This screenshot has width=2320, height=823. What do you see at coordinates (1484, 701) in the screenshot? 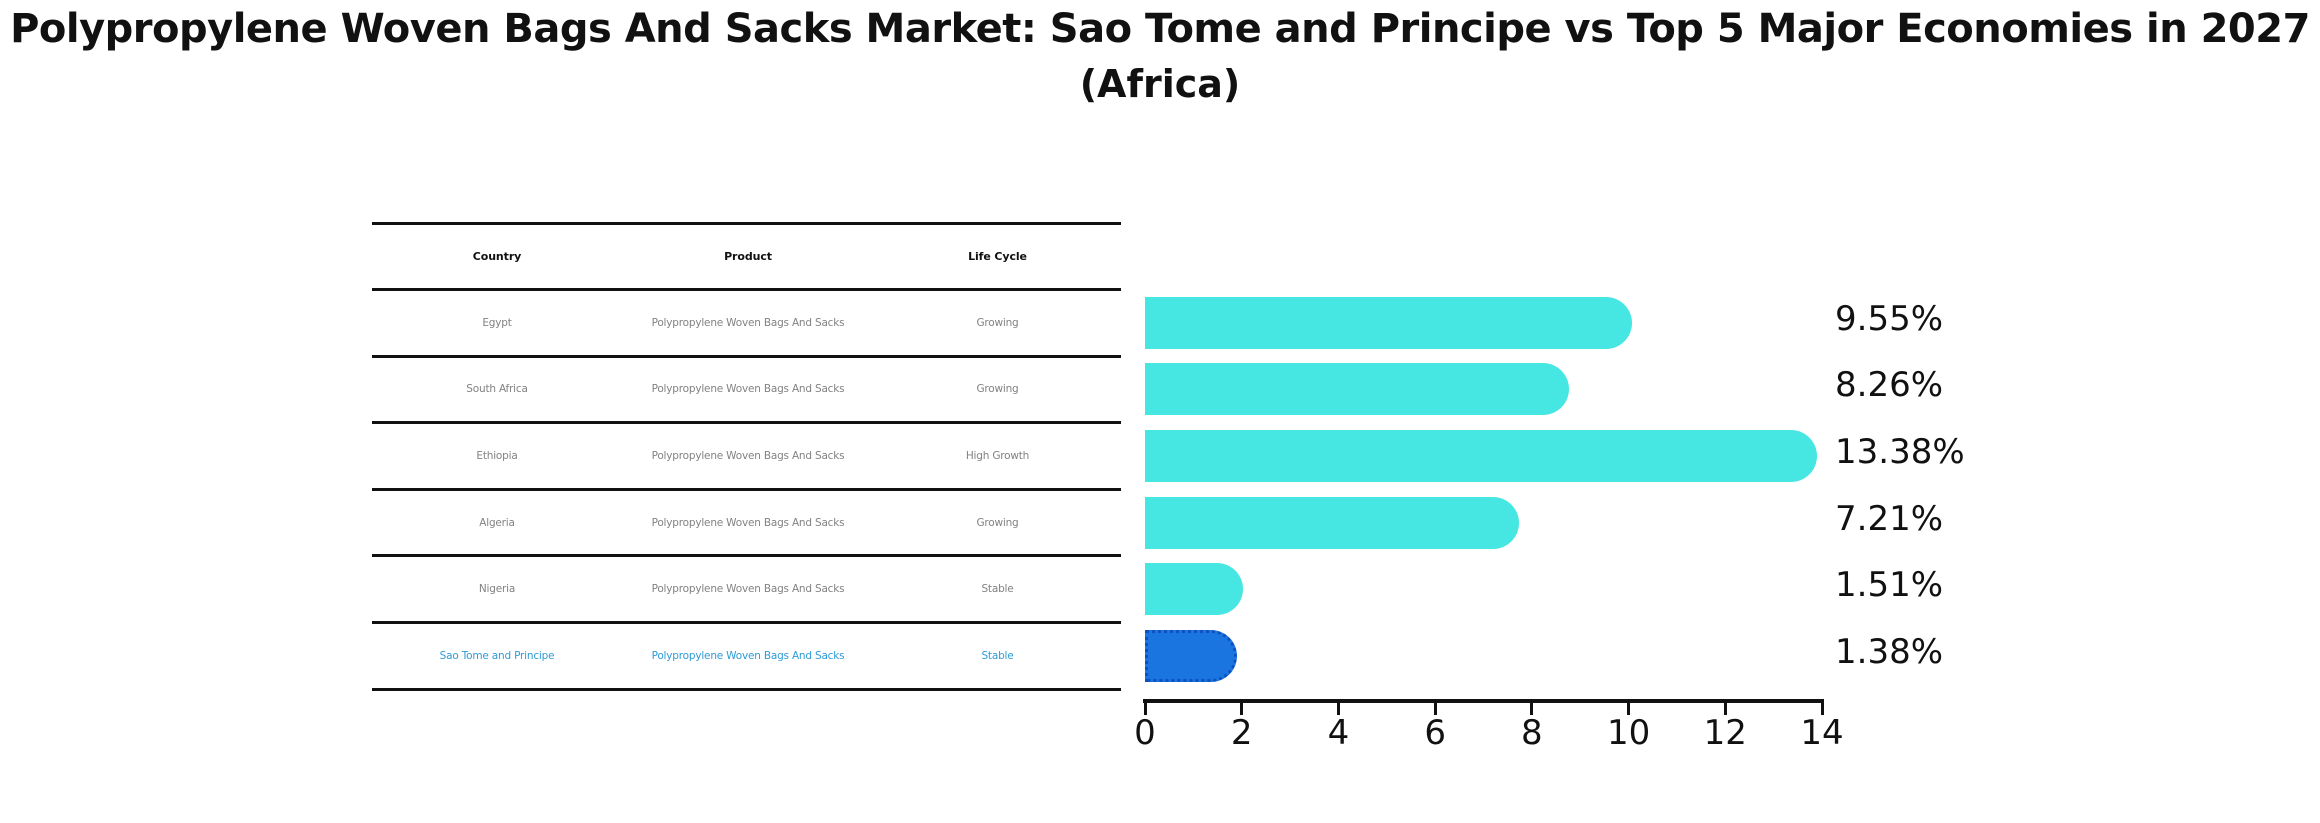
I see `x-axis` at bounding box center [1484, 701].